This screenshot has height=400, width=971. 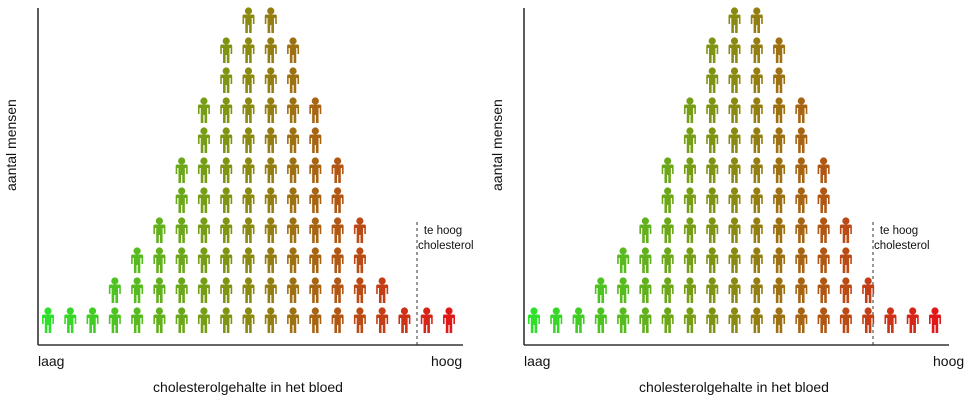 I want to click on cutoff-annotation: te hoog cholesterol, so click(x=902, y=239).